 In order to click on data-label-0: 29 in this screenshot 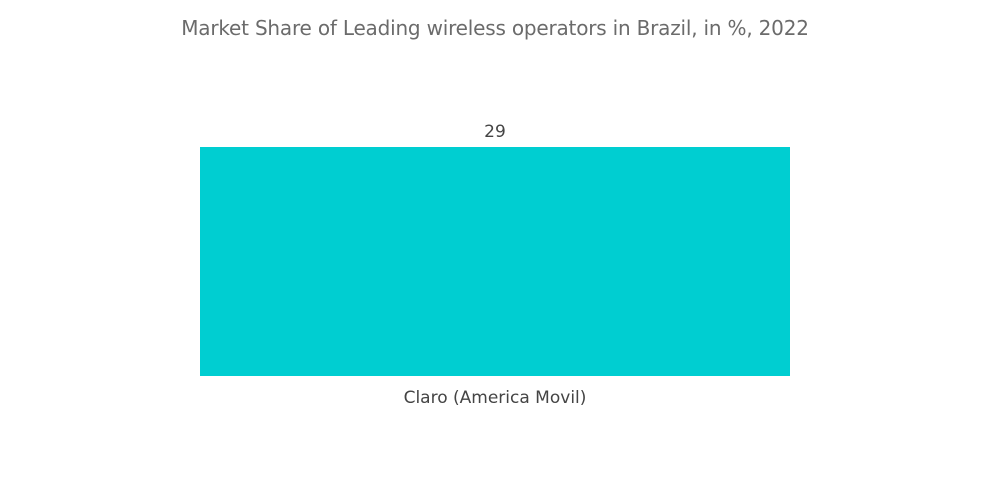, I will do `click(495, 132)`.